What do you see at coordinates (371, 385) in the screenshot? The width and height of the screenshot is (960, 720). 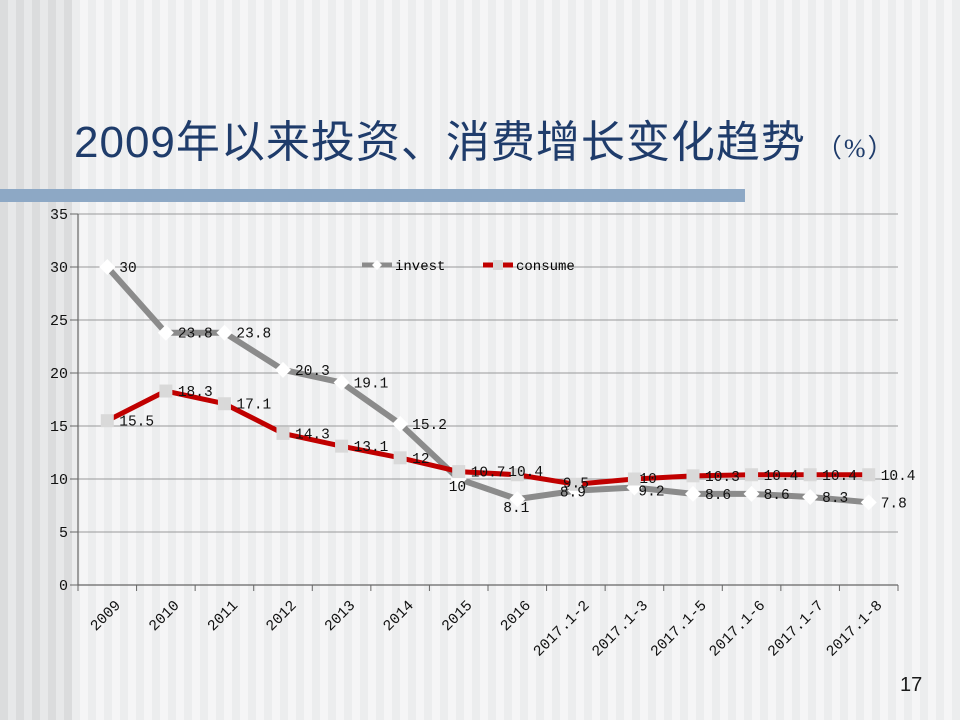 I see `data-label: 19.1` at bounding box center [371, 385].